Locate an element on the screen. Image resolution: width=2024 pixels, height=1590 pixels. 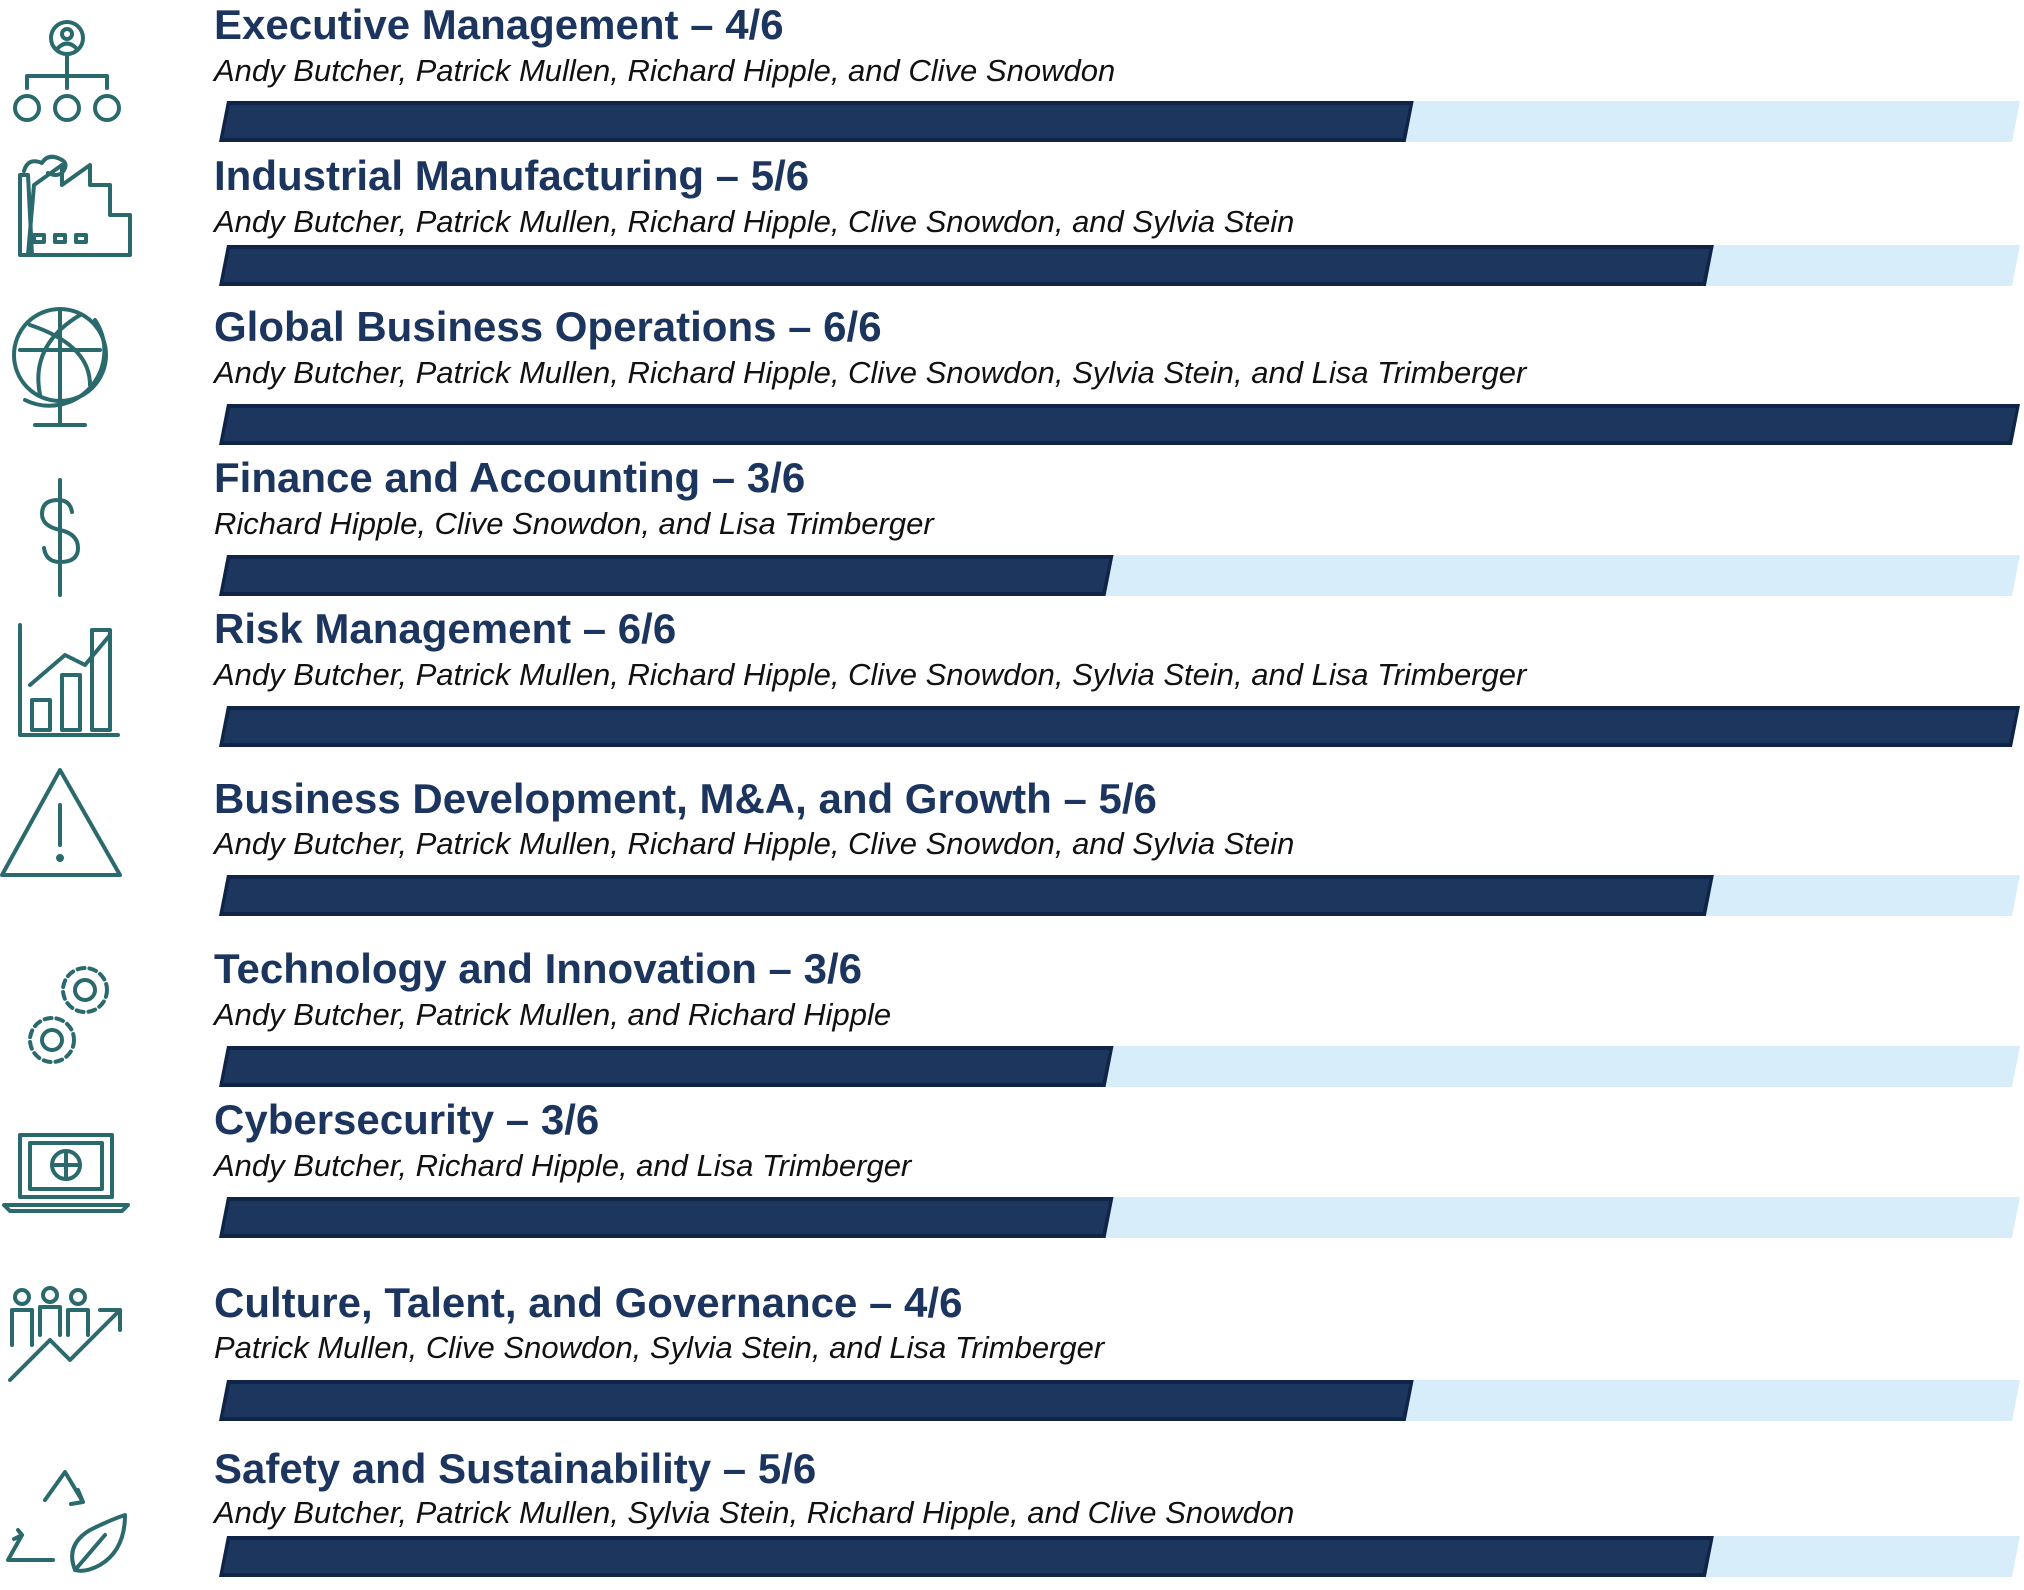
factory-icon is located at coordinates (67, 212).